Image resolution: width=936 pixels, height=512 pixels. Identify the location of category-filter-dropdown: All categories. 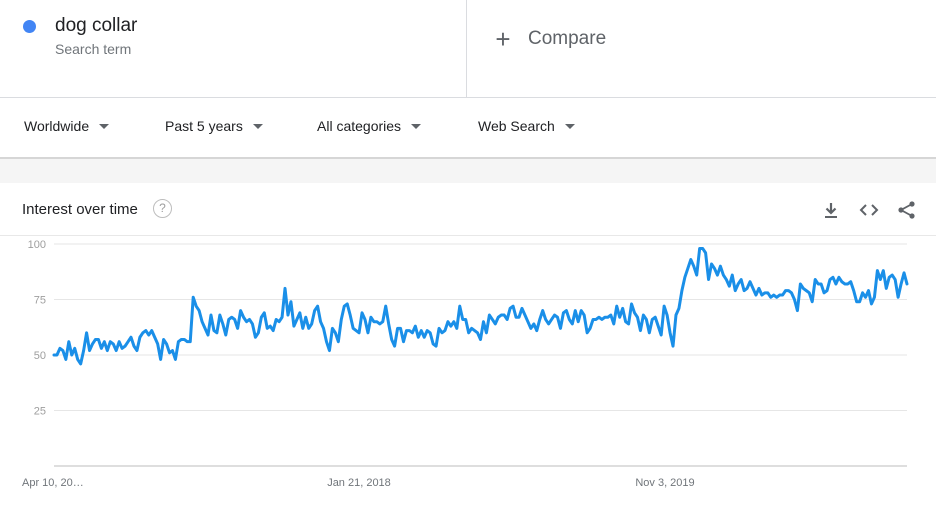
(369, 126).